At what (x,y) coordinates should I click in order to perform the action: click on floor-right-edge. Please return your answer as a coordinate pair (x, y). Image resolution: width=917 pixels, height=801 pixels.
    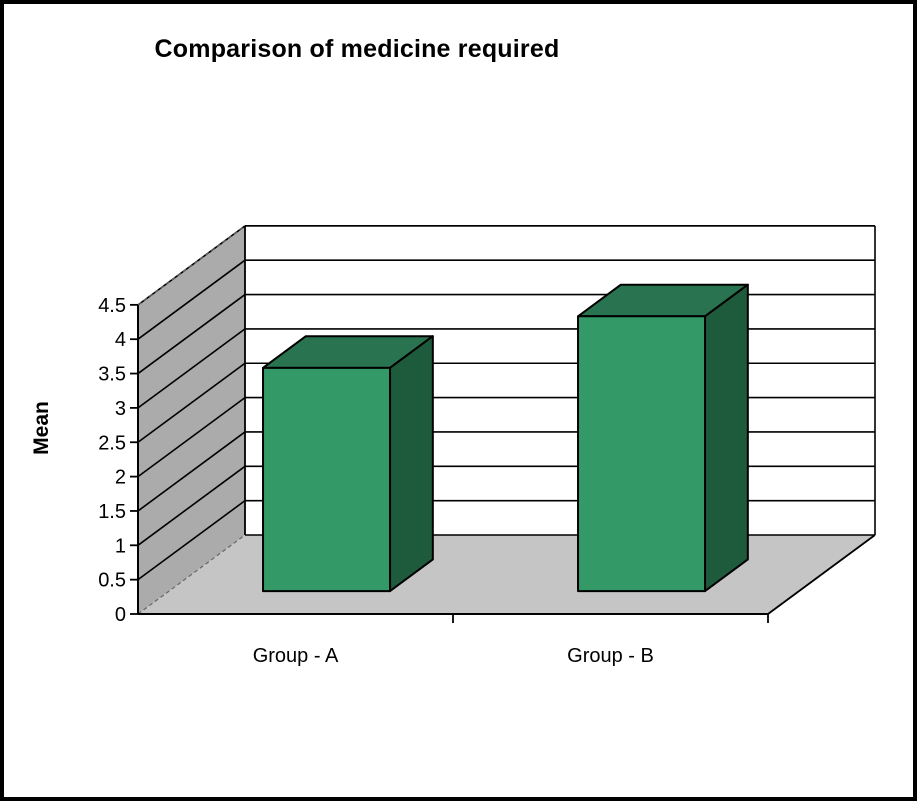
    Looking at the image, I should click on (821, 574).